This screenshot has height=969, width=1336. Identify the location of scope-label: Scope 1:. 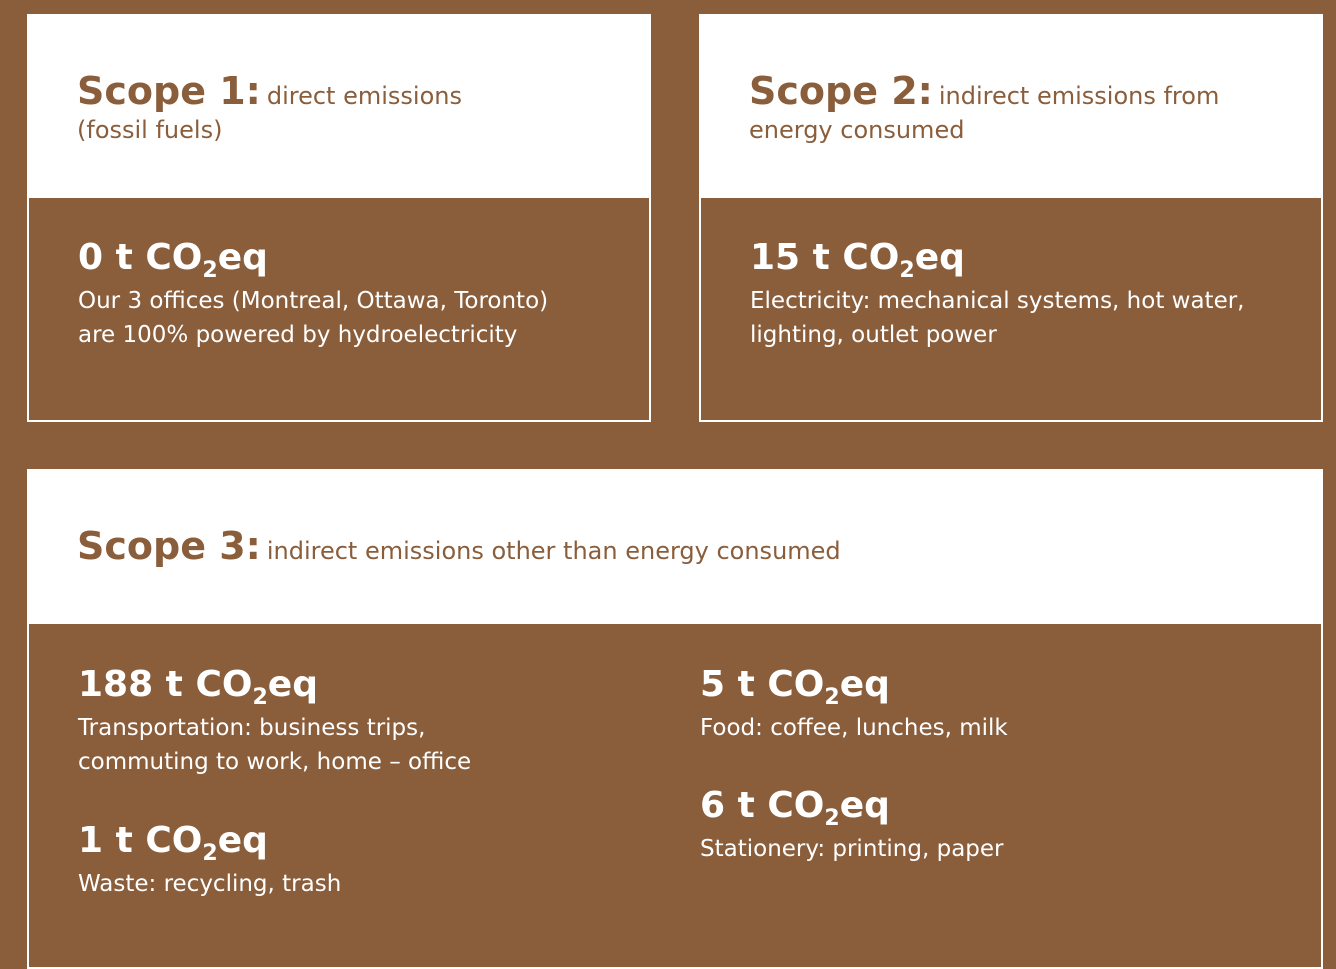
(169, 91).